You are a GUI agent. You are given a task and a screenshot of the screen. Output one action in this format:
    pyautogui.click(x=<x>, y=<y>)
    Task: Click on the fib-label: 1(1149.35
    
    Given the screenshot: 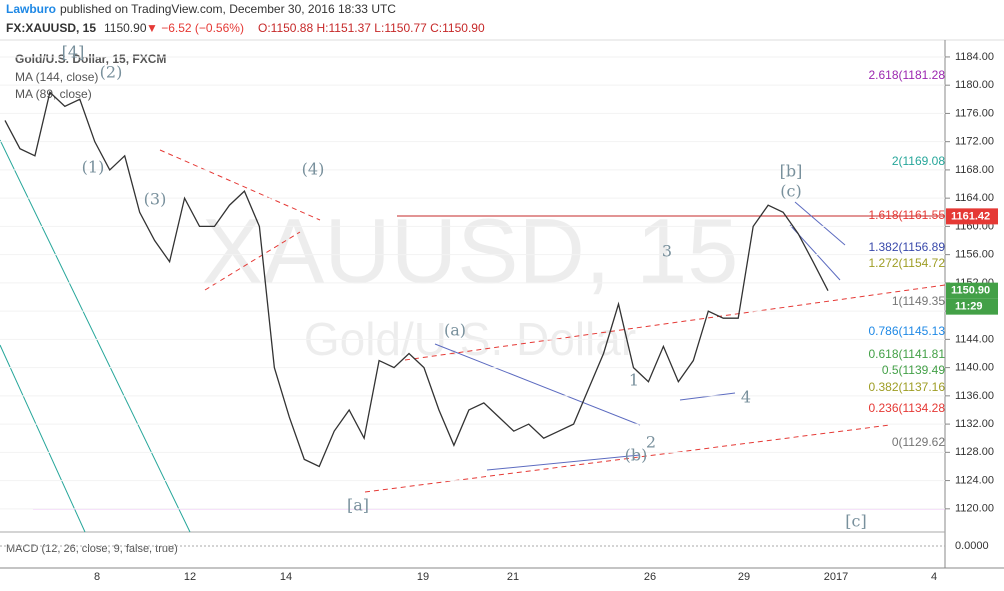 What is the action you would take?
    pyautogui.click(x=918, y=301)
    